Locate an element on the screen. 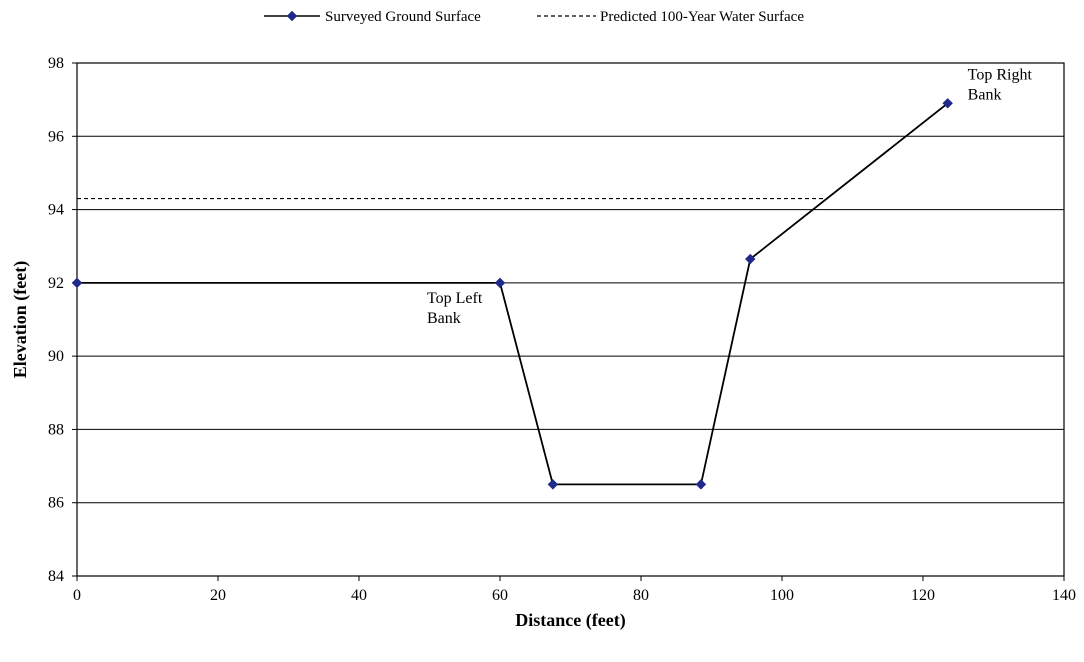 This screenshot has height=662, width=1084. legend-label-water: Predicted 100-Year Water Surface is located at coordinates (702, 17).